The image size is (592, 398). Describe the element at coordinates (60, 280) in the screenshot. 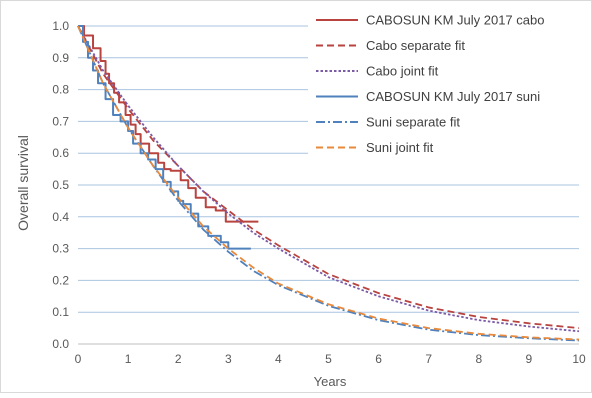

I see `y-tick-label: 0.2` at that location.